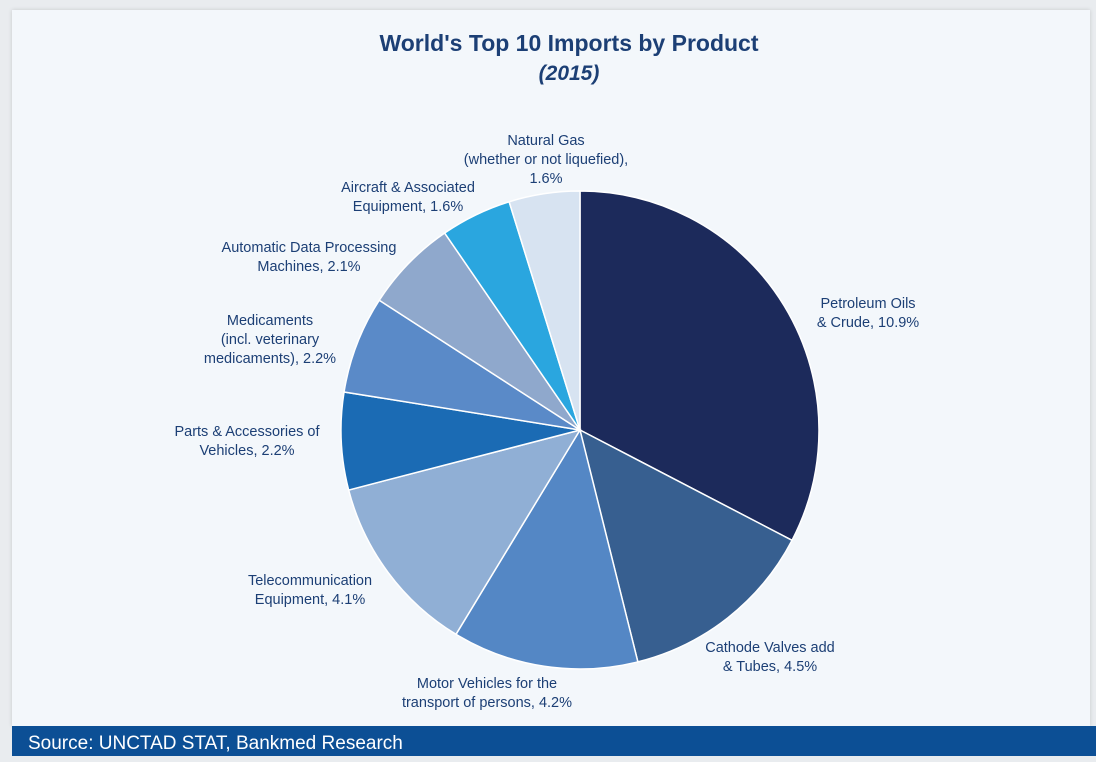  What do you see at coordinates (554, 741) in the screenshot?
I see `source-footer: Source: UNCTAD STAT, Bankmed Research` at bounding box center [554, 741].